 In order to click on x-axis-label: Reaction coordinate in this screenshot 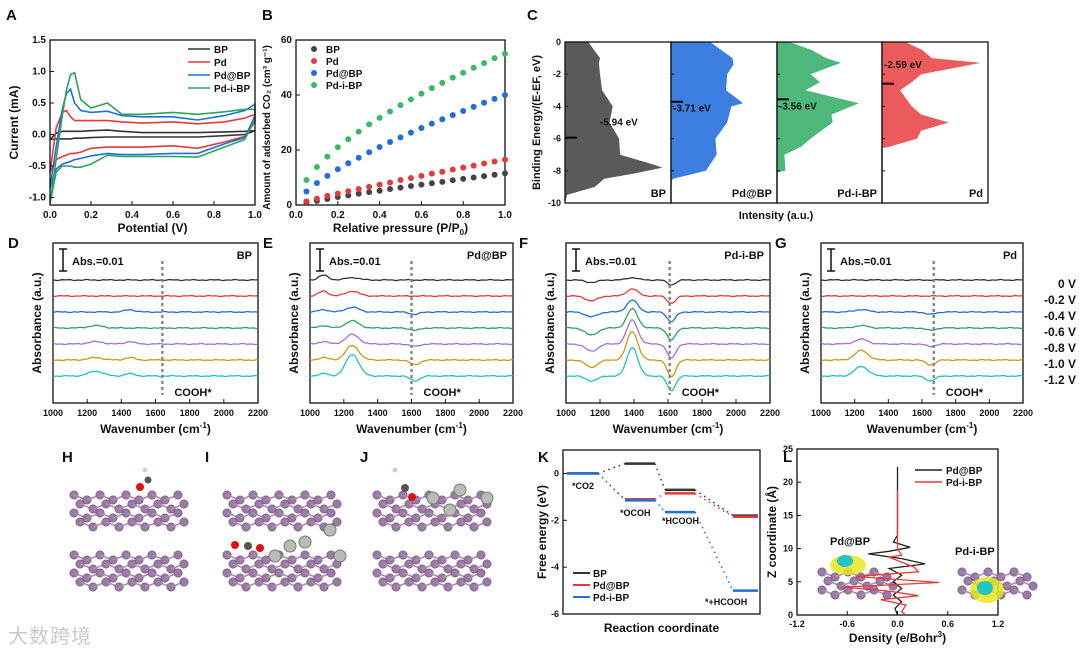, I will do `click(662, 628)`.